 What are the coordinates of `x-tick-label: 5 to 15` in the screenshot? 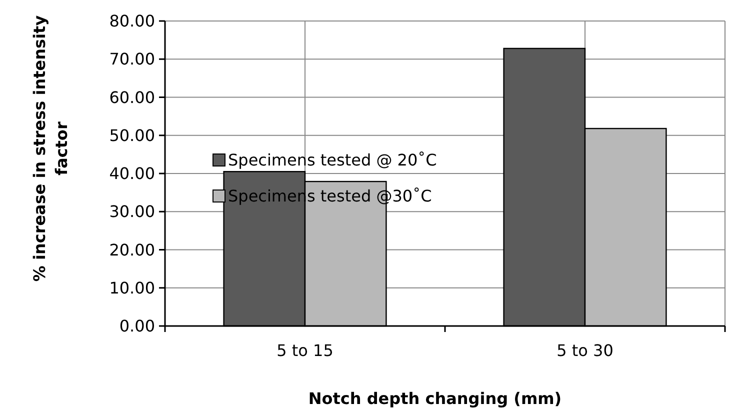 It's located at (305, 350).